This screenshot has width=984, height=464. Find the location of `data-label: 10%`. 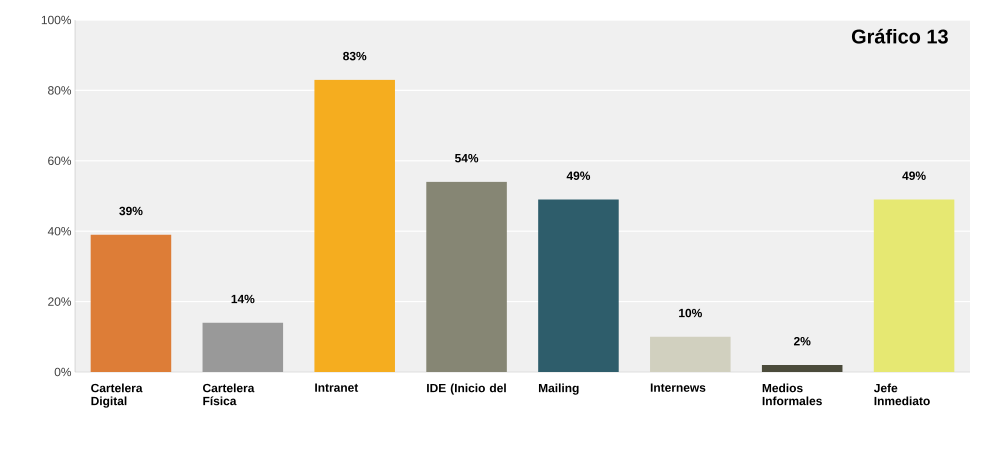

data-label: 10% is located at coordinates (690, 313).